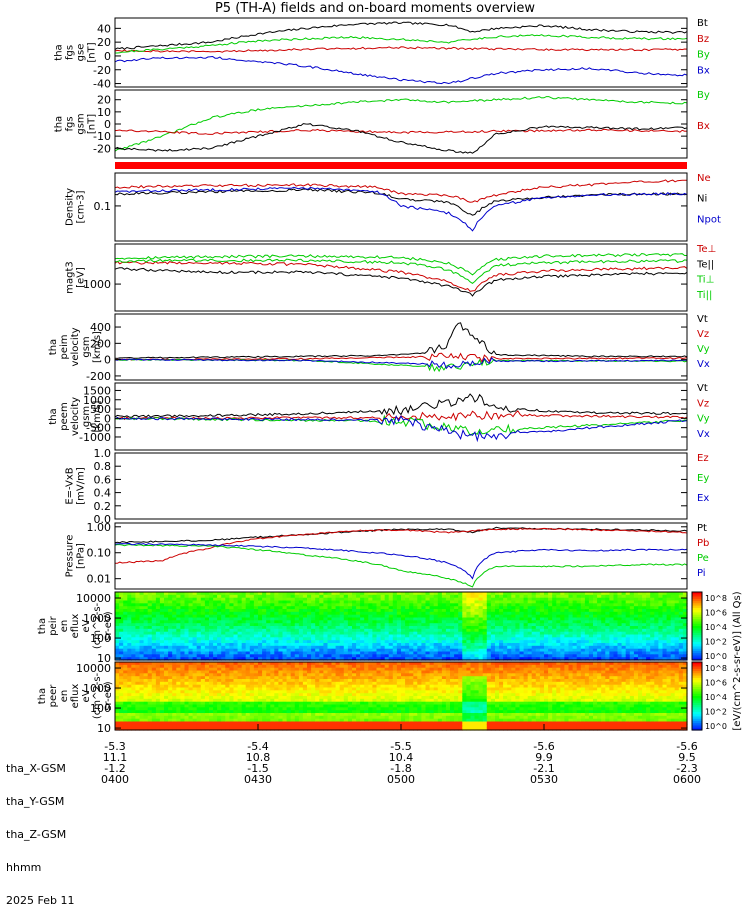 This screenshot has width=750, height=917. Describe the element at coordinates (401, 534) in the screenshot. I see `series-pt-line` at that location.